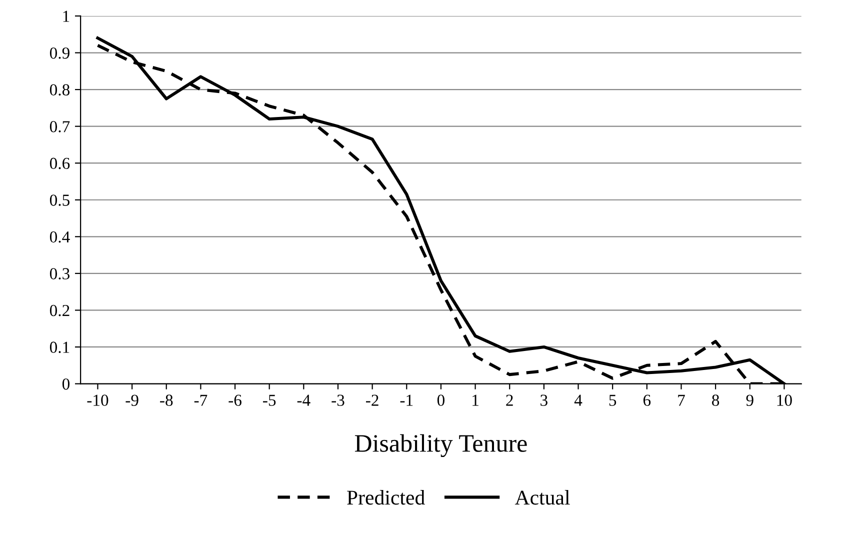 This screenshot has width=848, height=533. I want to click on x-tick-label: 10, so click(784, 400).